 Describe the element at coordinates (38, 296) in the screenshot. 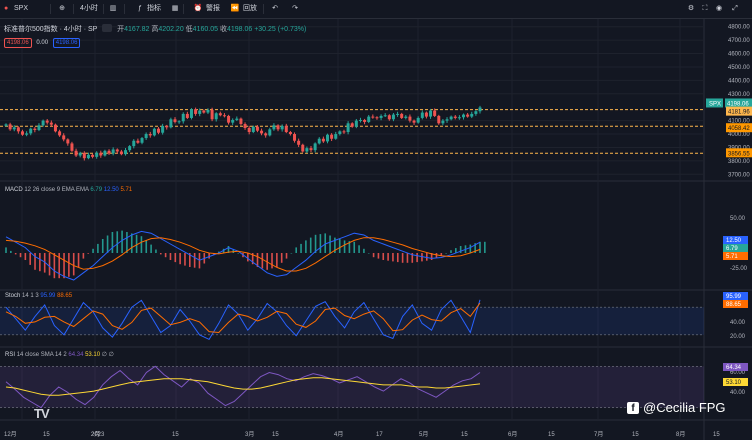

I see `stoch-legend: Stoch 14 1 3 95.99 88.65` at that location.